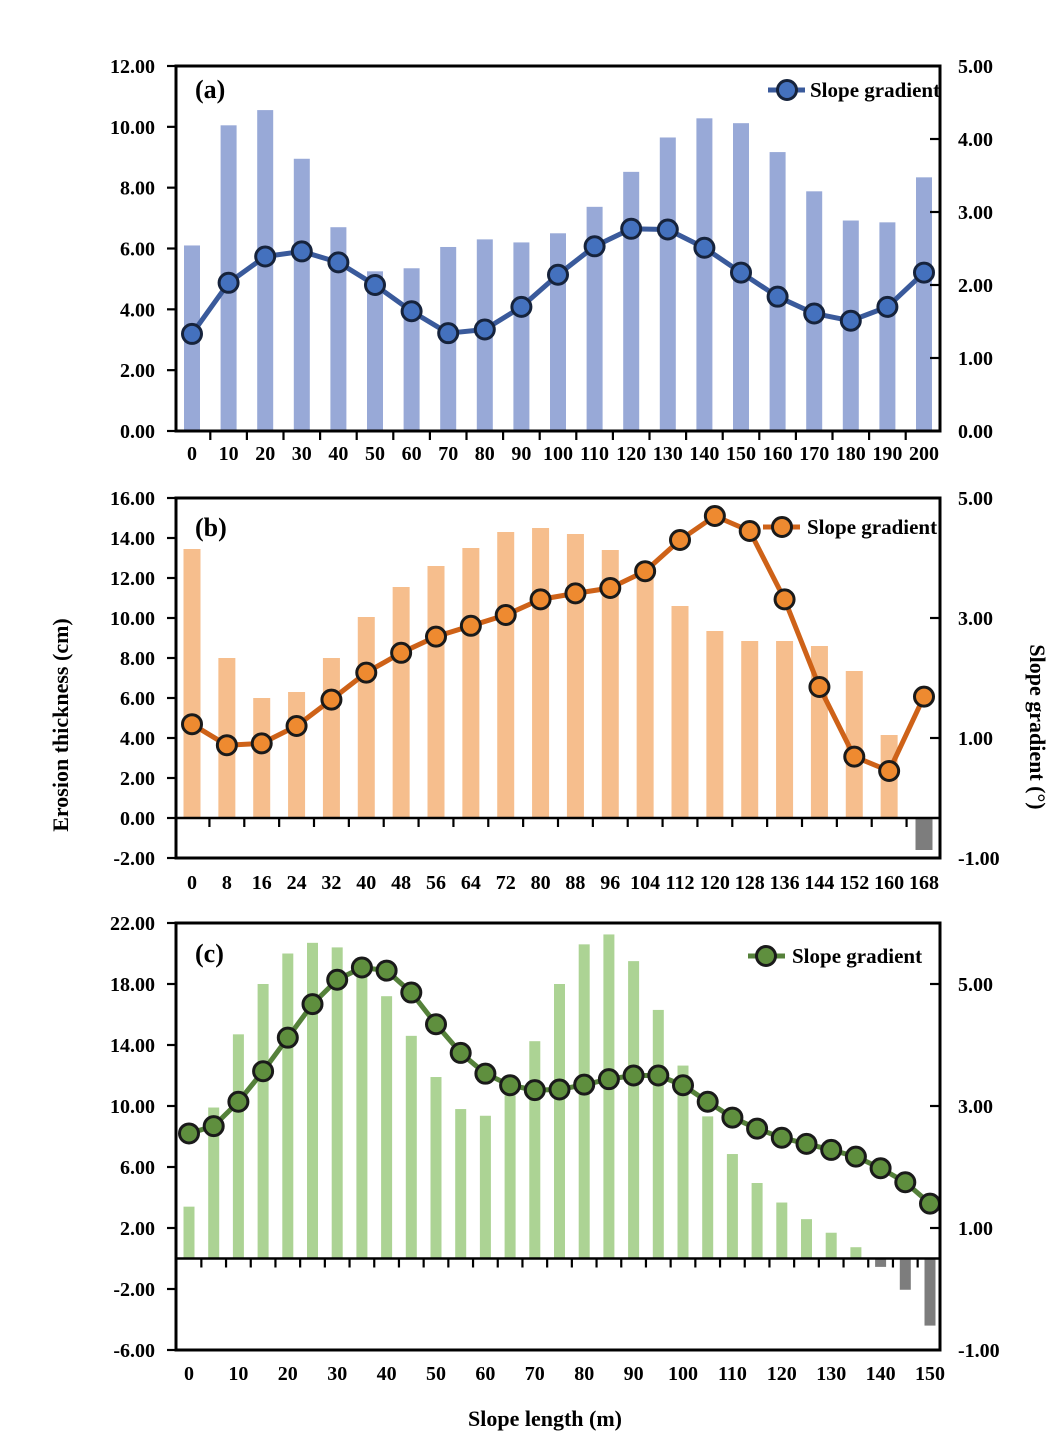  I want to click on left-axis-tick-label: 6.00, so click(137, 1168).